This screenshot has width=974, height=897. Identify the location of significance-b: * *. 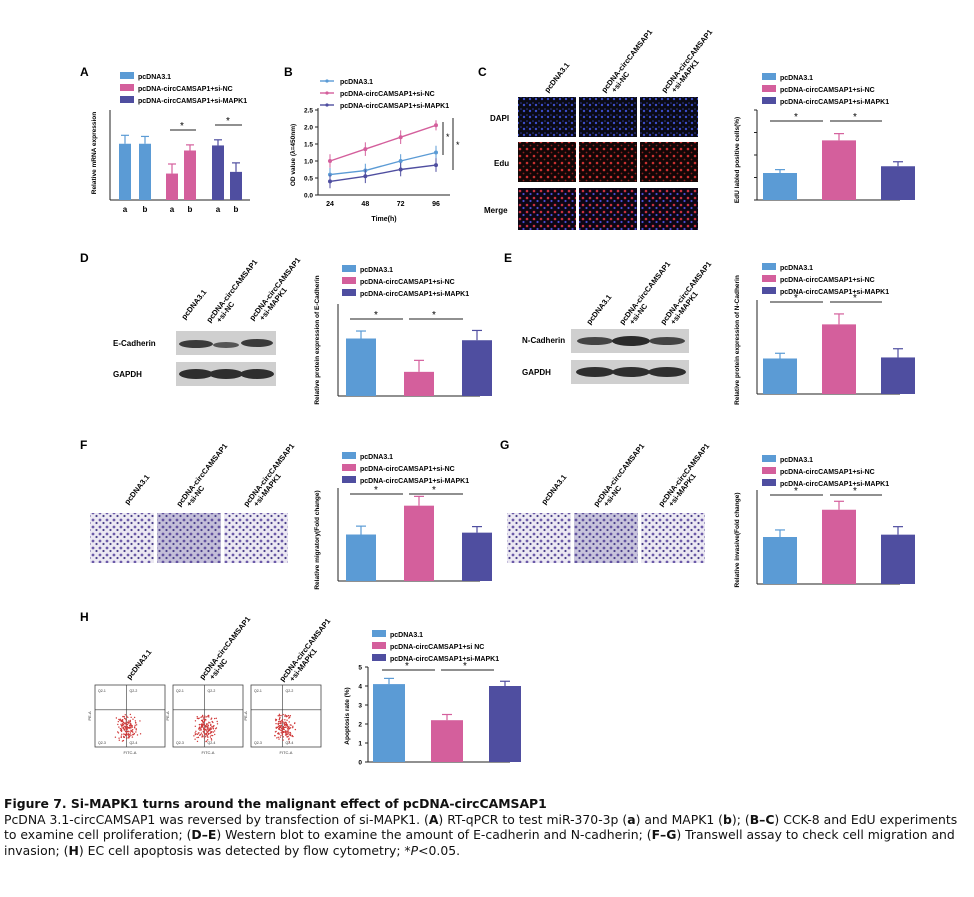
(451, 144).